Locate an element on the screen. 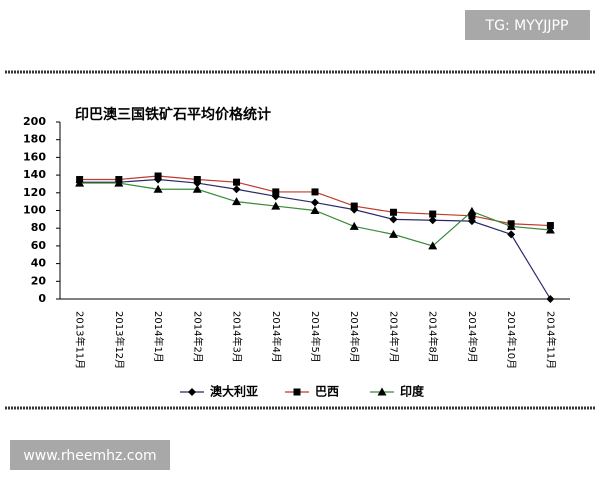  footer-box is located at coordinates (90, 455).